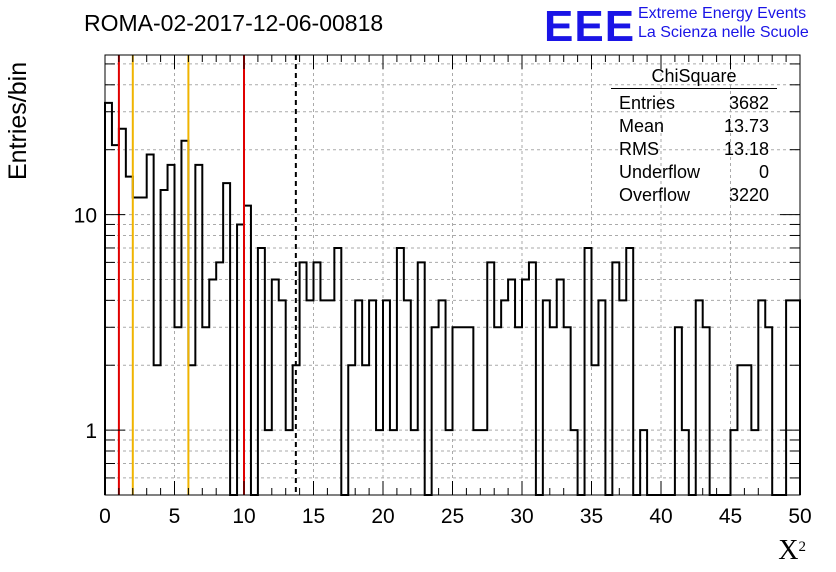 This screenshot has width=836, height=572. Describe the element at coordinates (591, 516) in the screenshot. I see `x-tick-label: 35` at that location.